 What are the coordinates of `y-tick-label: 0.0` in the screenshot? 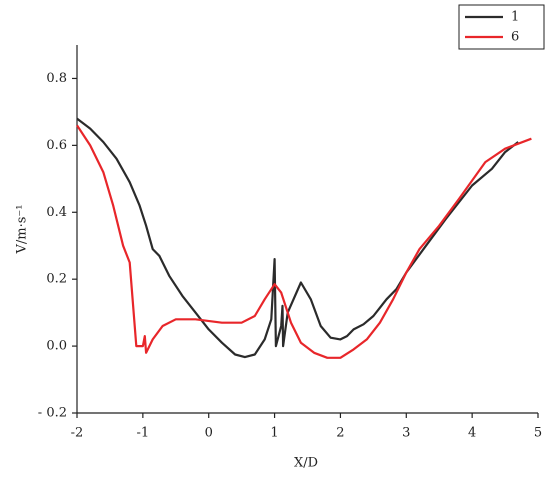 It's located at (56, 346).